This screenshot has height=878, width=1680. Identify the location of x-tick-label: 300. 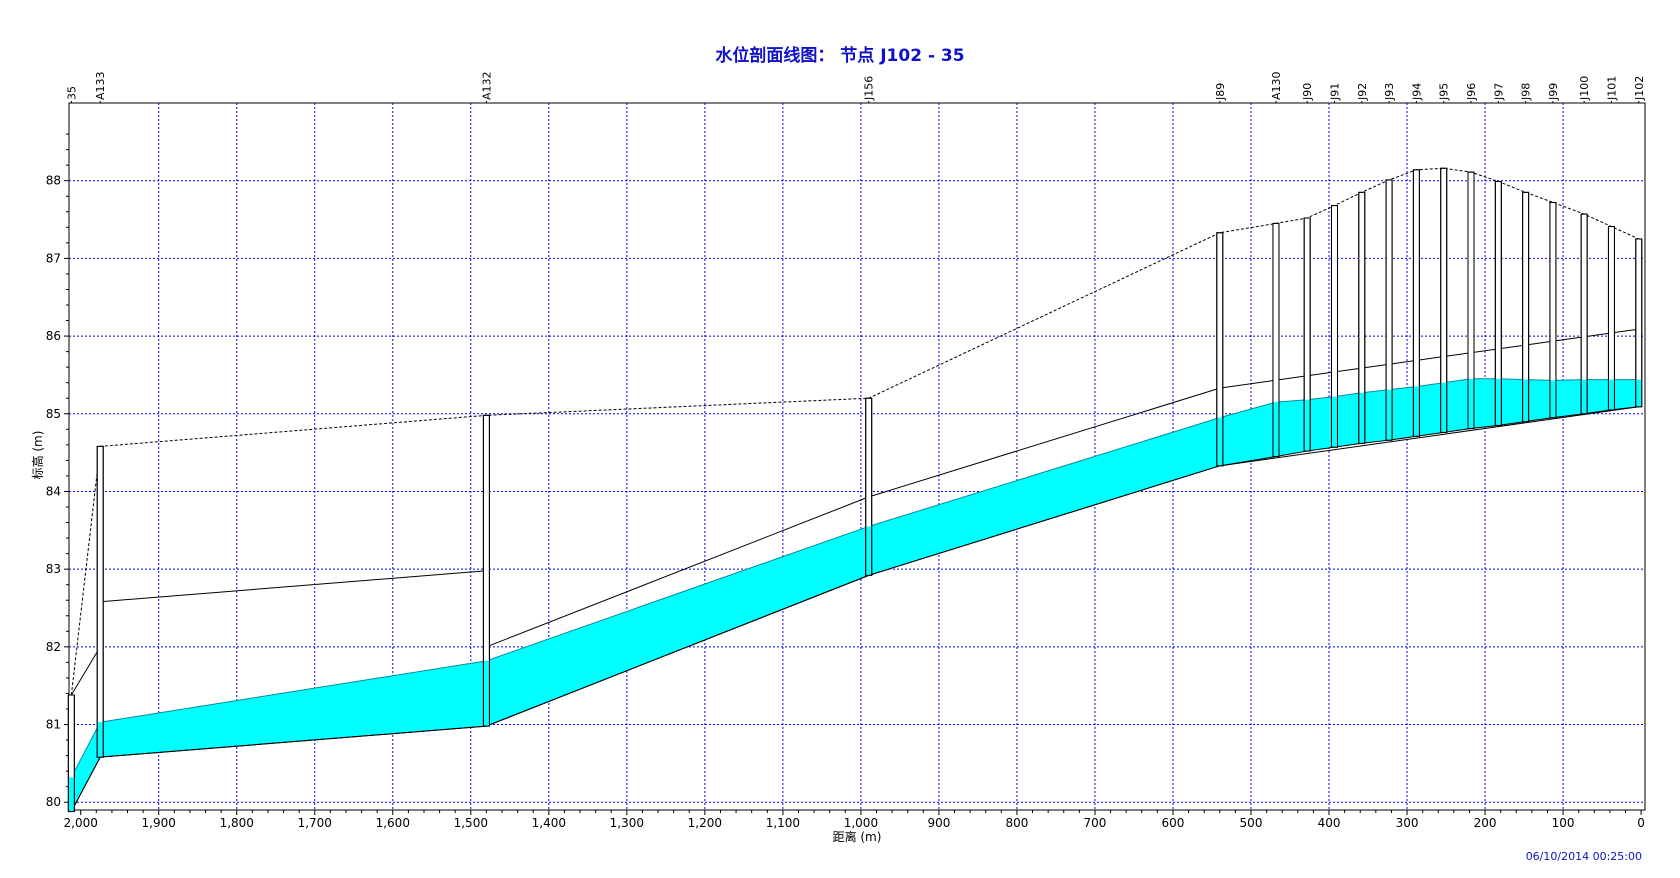
(1407, 823).